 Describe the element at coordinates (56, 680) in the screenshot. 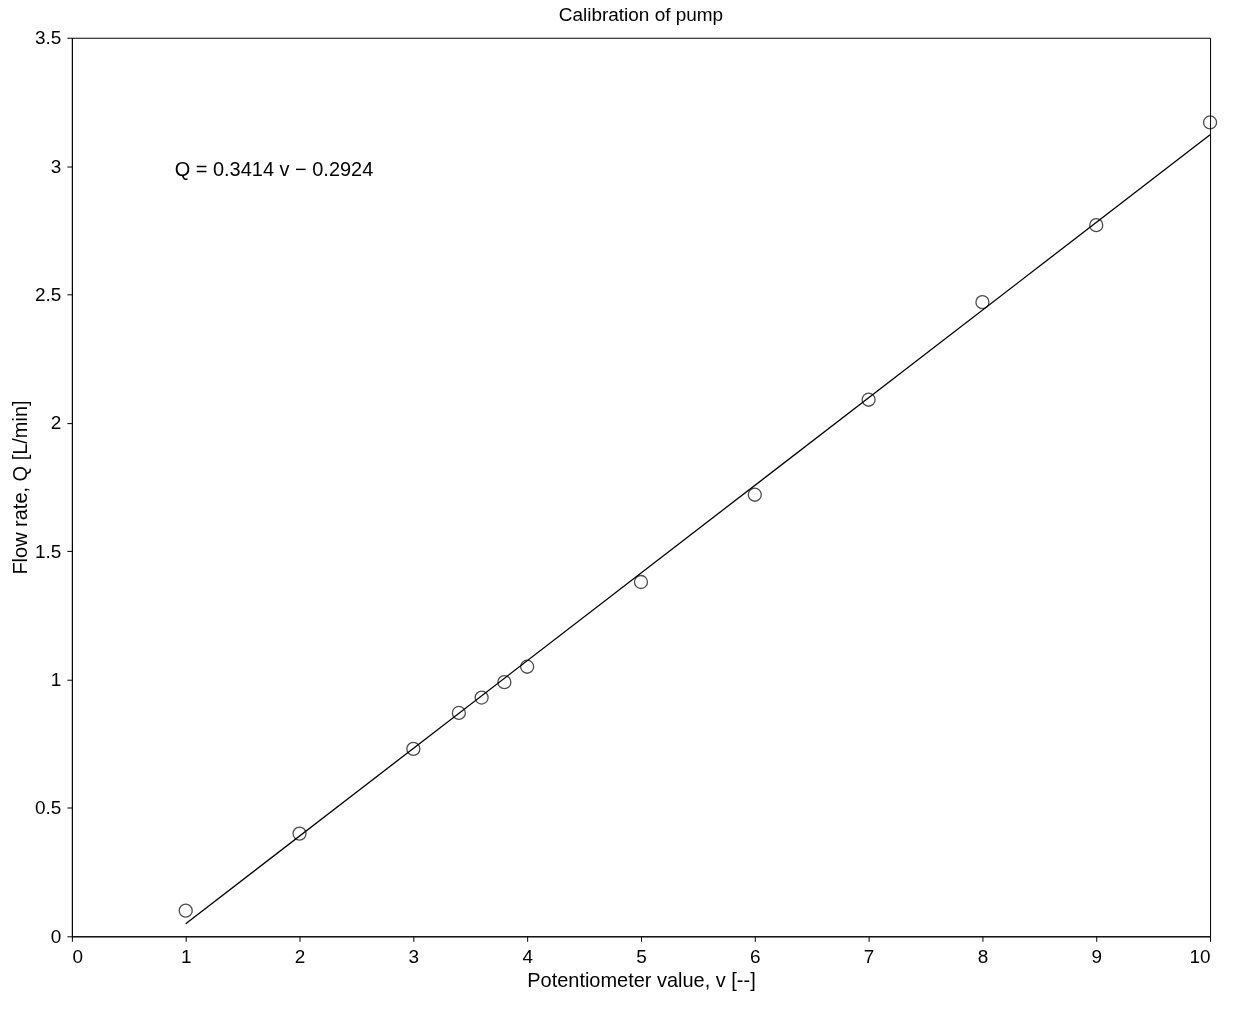

I see `y-tick-label: 1` at that location.